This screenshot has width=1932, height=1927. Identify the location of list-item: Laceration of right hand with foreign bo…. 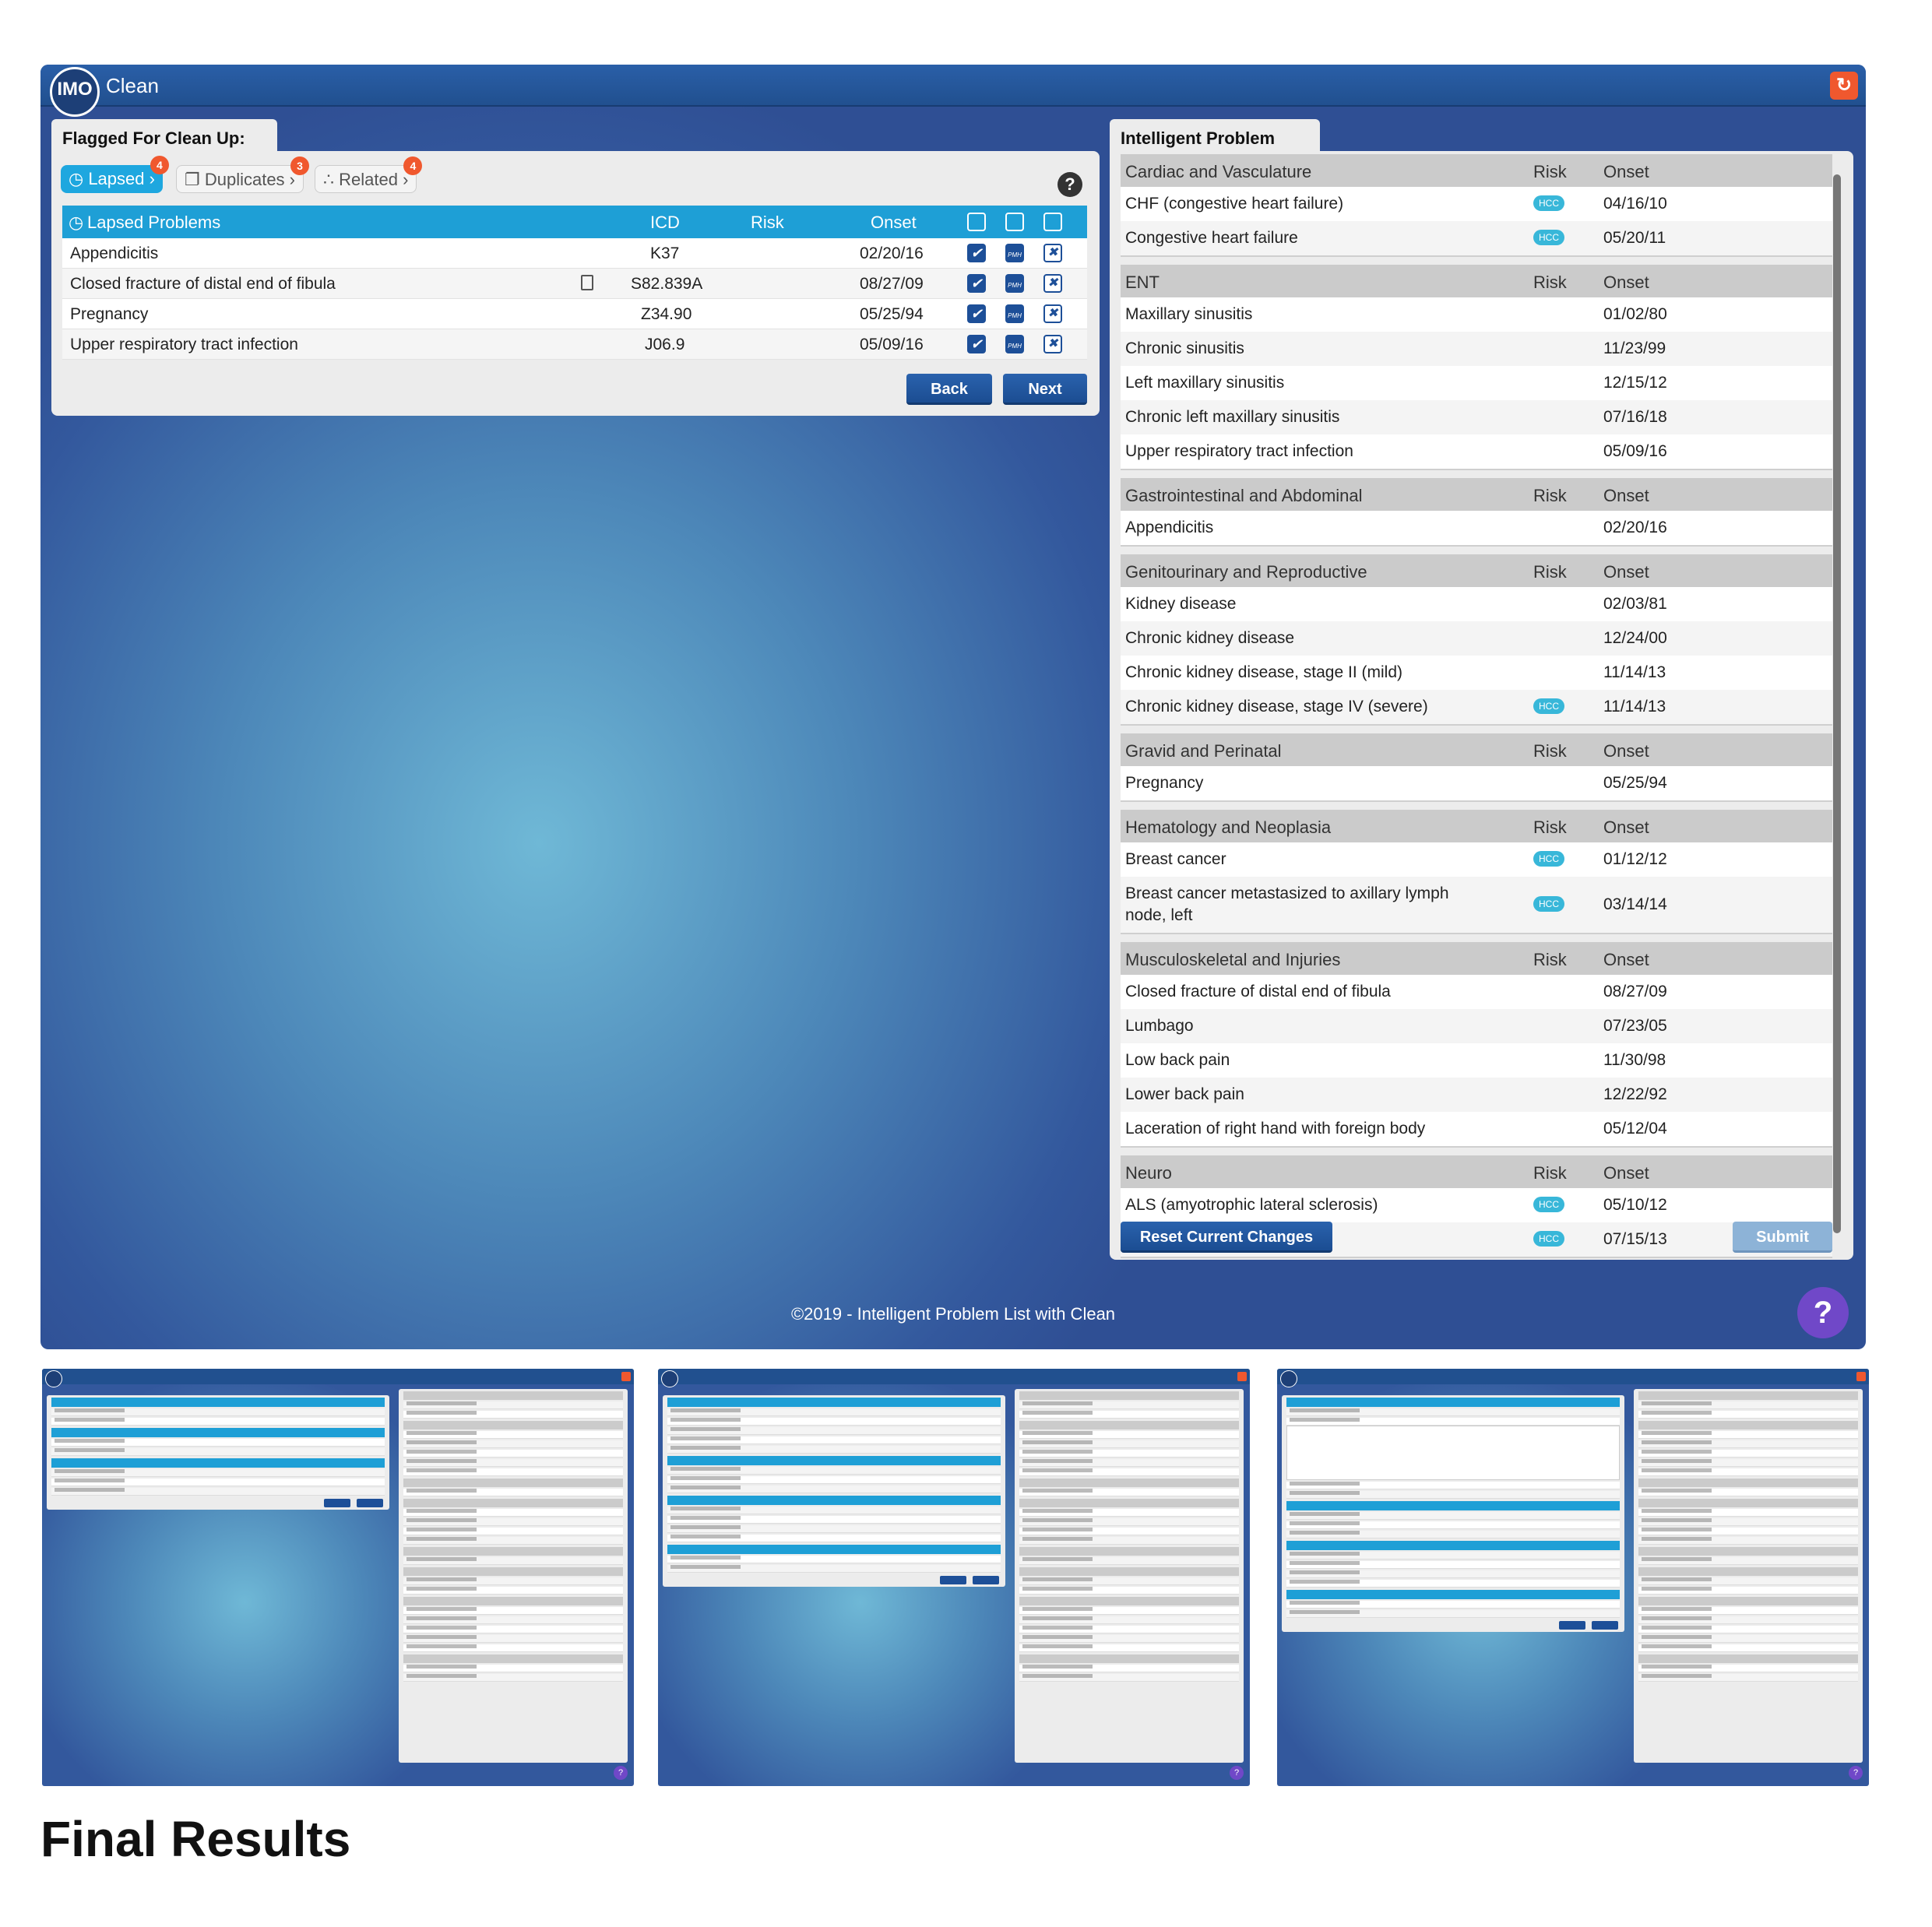
(1476, 1129).